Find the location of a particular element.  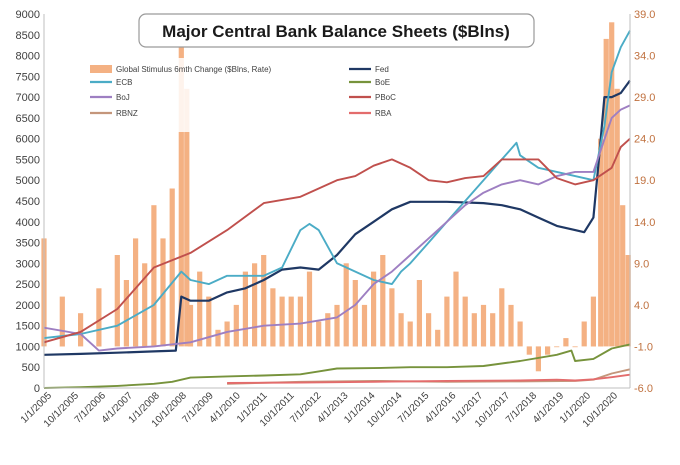

legend-swatch-stimulus is located at coordinates (101, 69).